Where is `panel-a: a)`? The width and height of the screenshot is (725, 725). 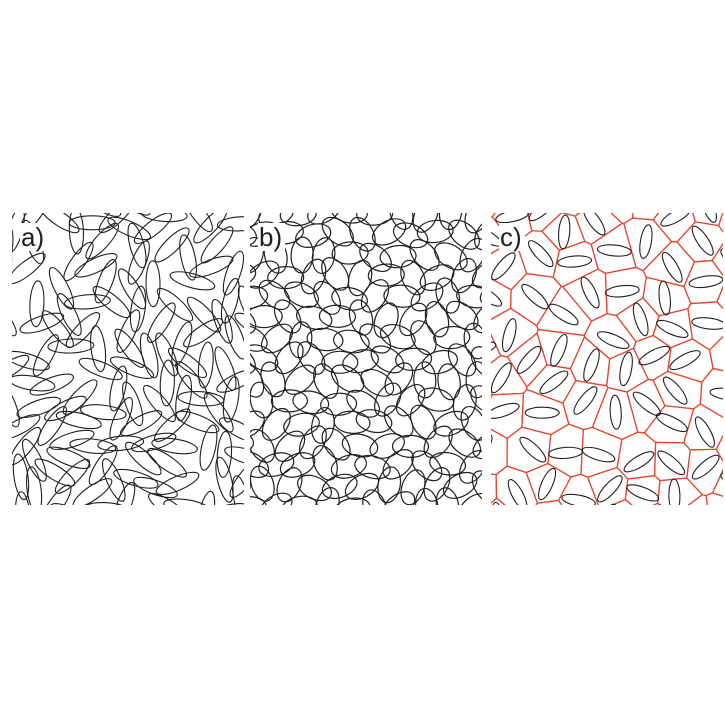 panel-a: a) is located at coordinates (128, 359).